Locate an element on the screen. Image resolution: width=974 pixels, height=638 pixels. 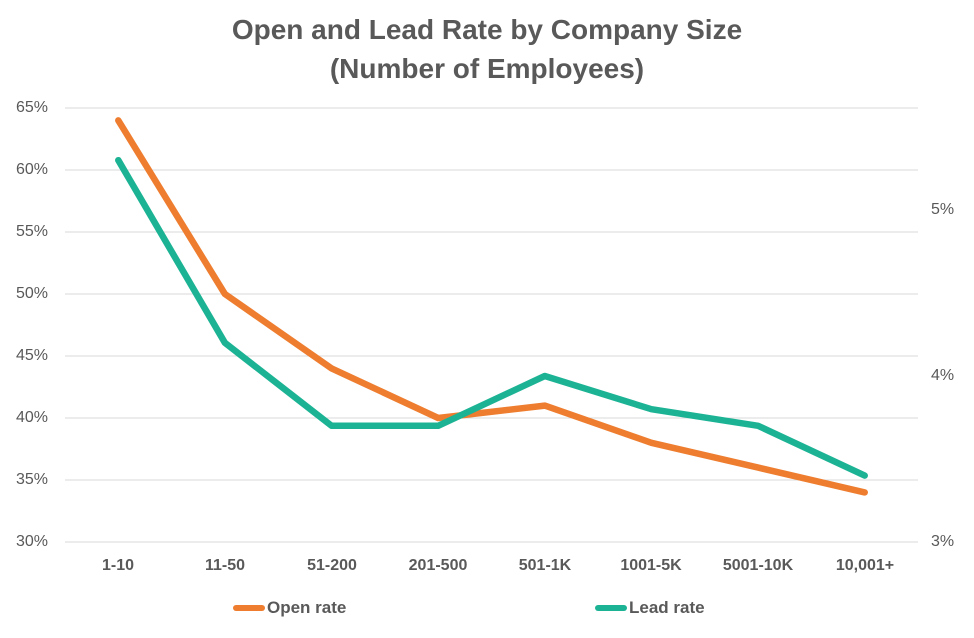
y-axis-left-tick-label: 60% is located at coordinates (31, 169).